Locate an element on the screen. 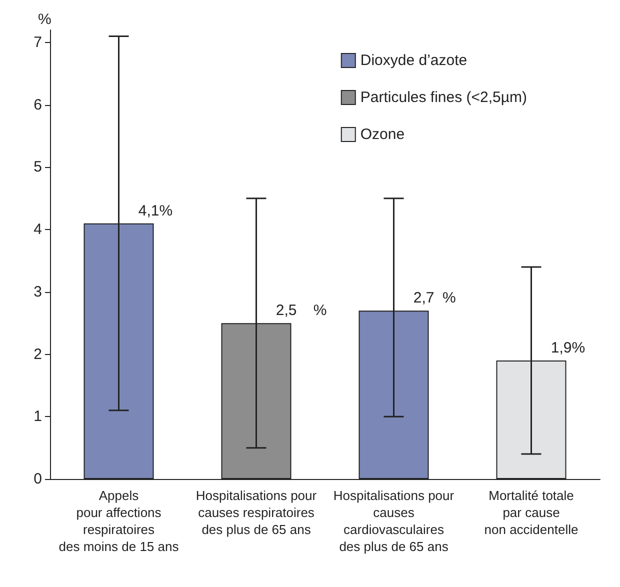 The image size is (620, 587). data-label: 2,5 % is located at coordinates (301, 311).